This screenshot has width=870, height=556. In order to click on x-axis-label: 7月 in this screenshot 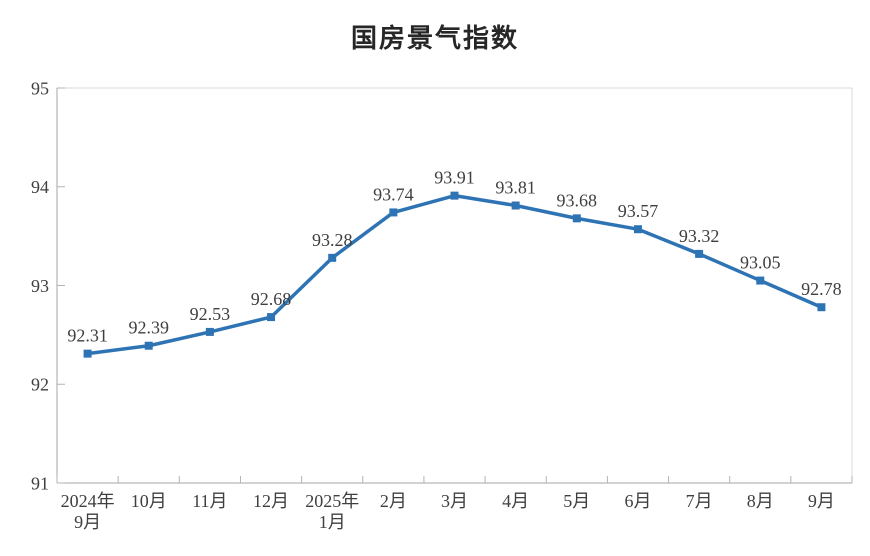, I will do `click(699, 501)`.